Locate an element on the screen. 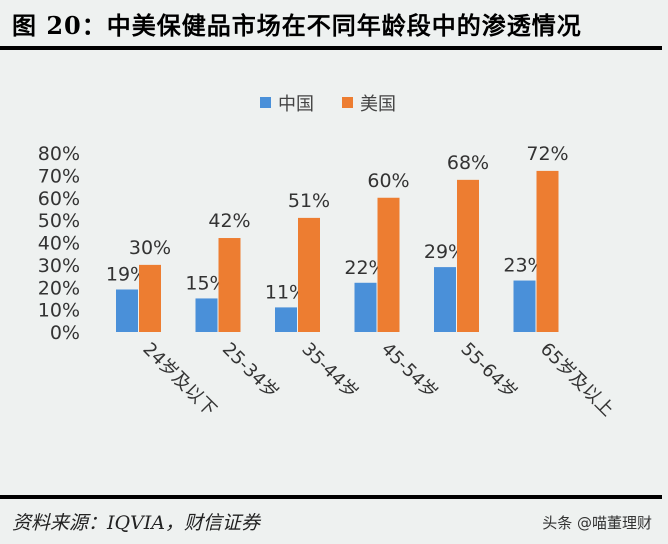  data-label: 42% is located at coordinates (229, 221).